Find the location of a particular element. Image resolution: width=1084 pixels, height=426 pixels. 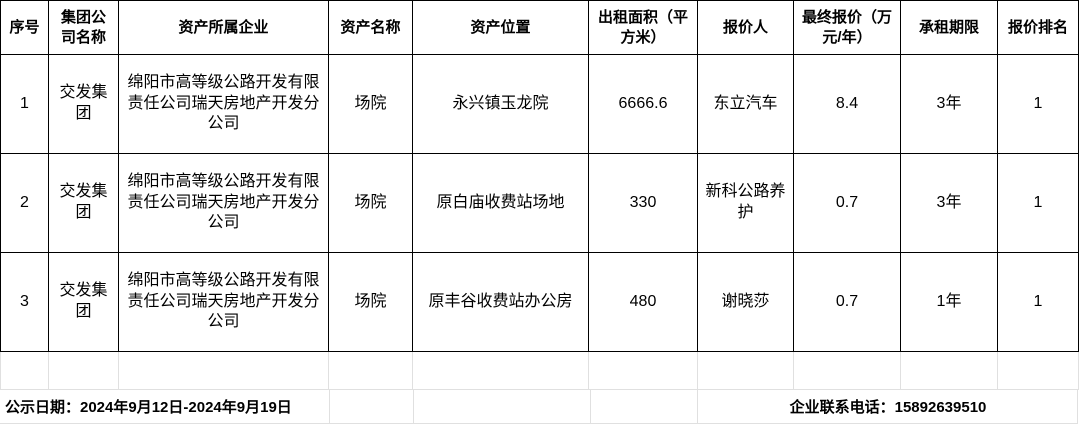

empty-row is located at coordinates (539, 371).